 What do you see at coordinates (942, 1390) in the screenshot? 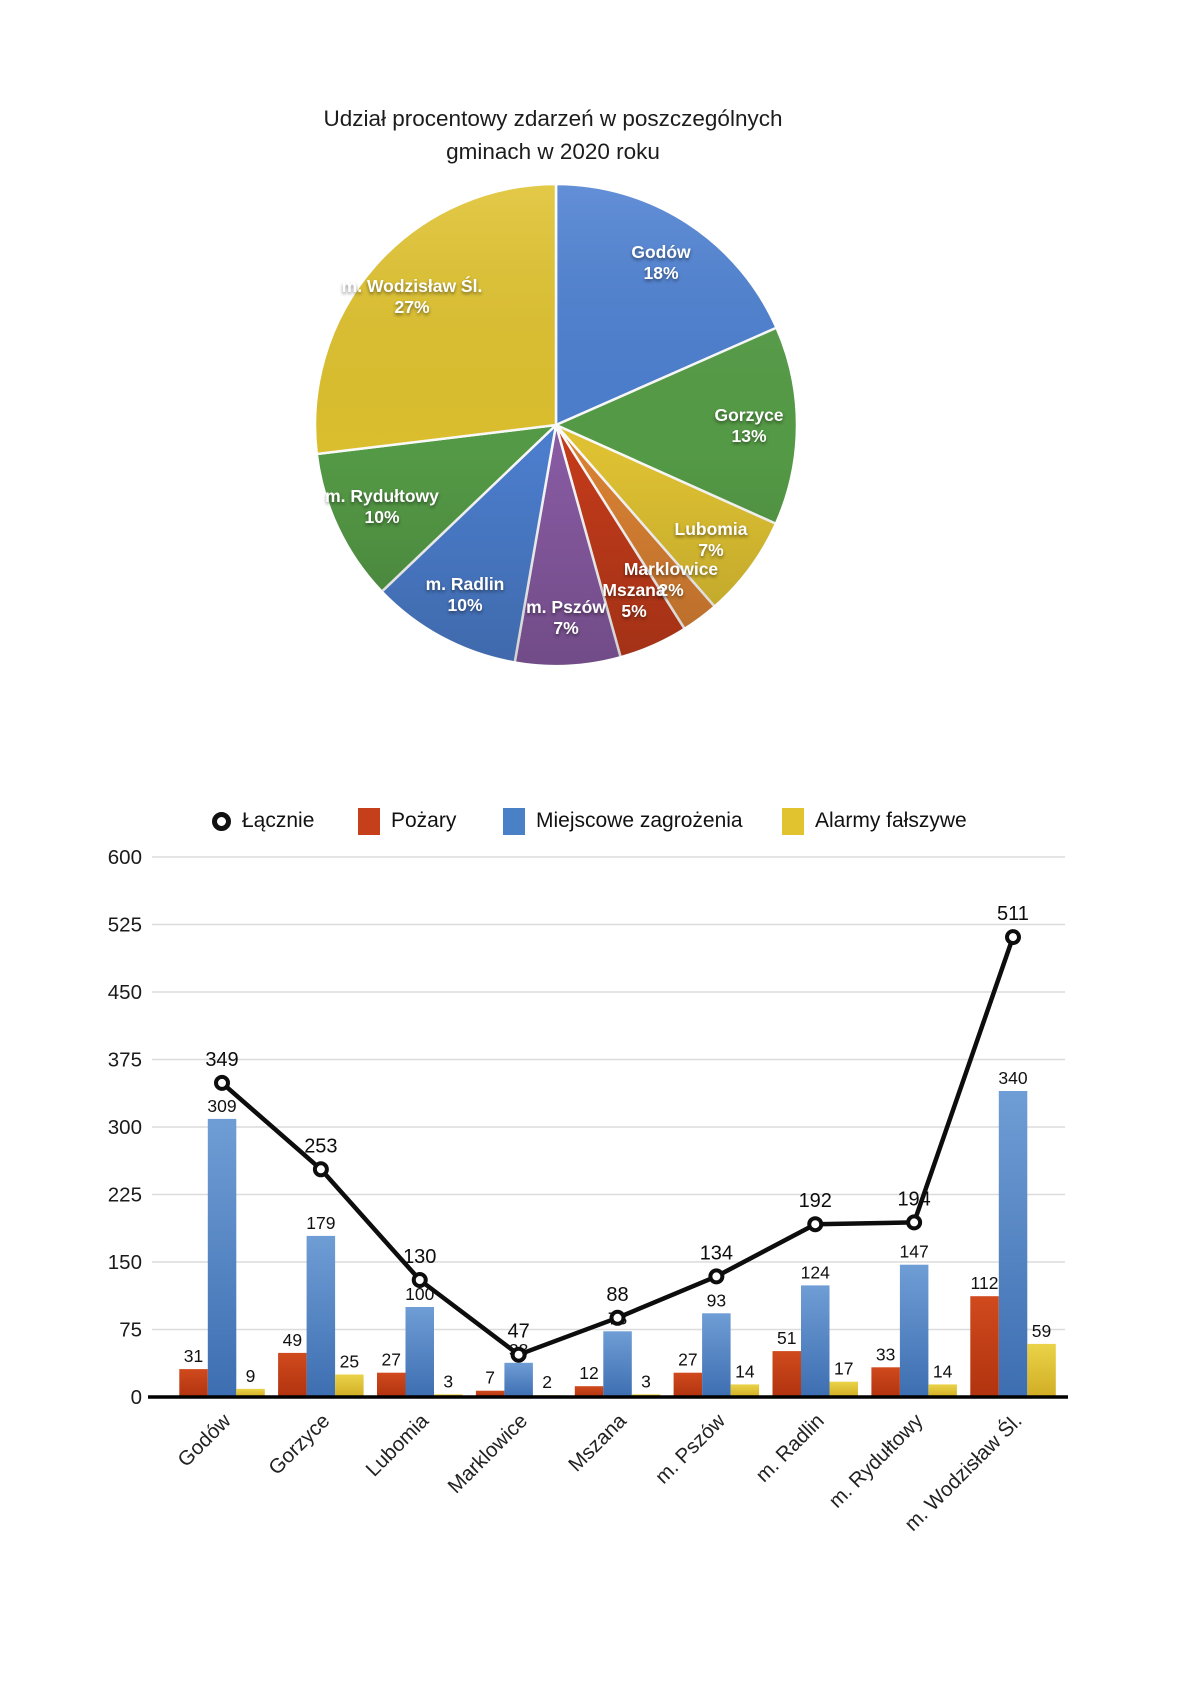
I see `bar-alarmy-fałszywe-m-rydułtowy` at bounding box center [942, 1390].